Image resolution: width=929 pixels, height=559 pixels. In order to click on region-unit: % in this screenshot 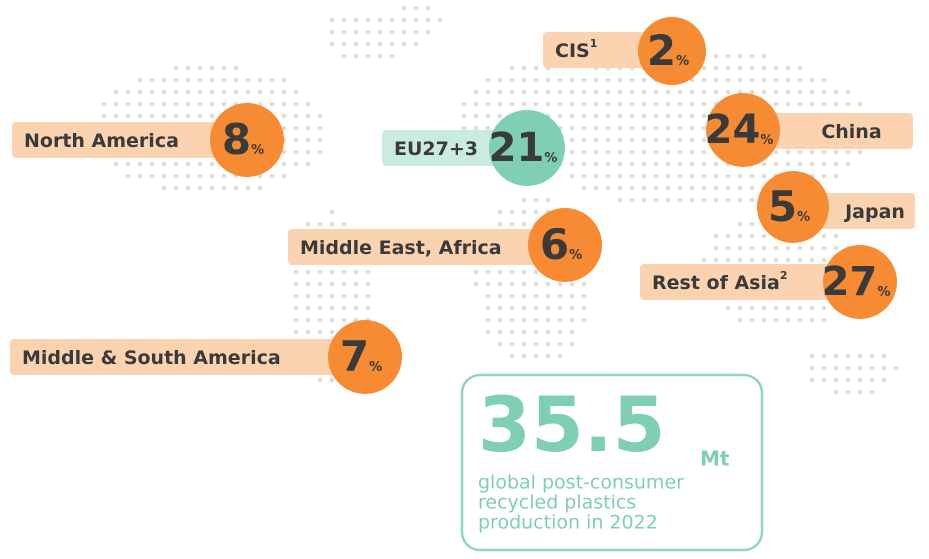, I will do `click(550, 158)`.